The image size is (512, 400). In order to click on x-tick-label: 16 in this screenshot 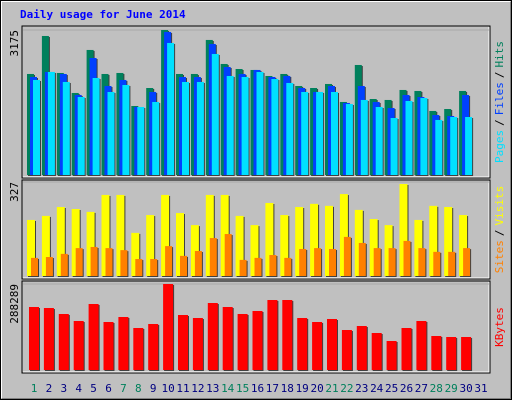, I will do `click(257, 388)`.